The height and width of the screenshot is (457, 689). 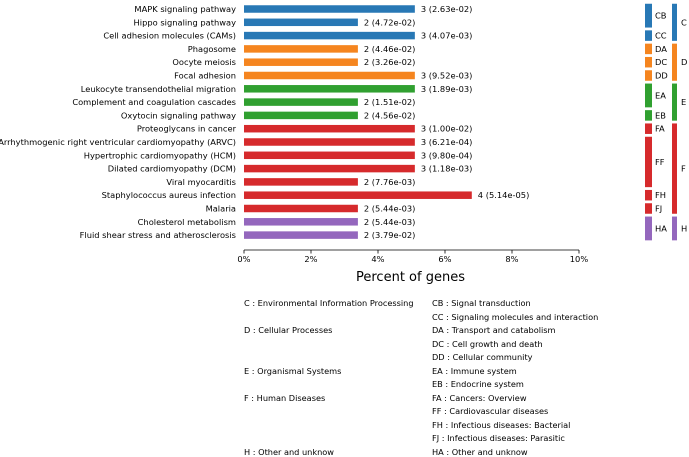 I want to click on bar-category-label: Proteoglycans in cancer, so click(x=187, y=129).